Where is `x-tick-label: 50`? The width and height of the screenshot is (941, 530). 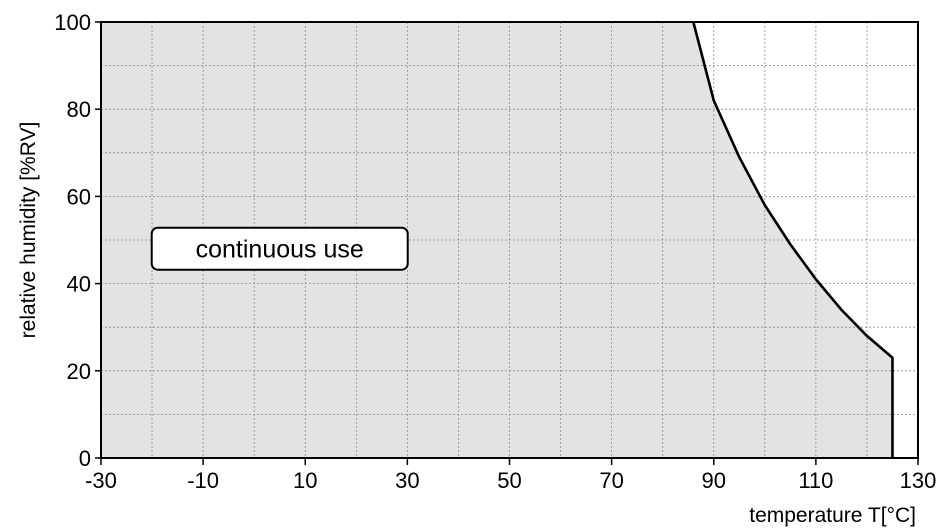 x-tick-label: 50 is located at coordinates (509, 480).